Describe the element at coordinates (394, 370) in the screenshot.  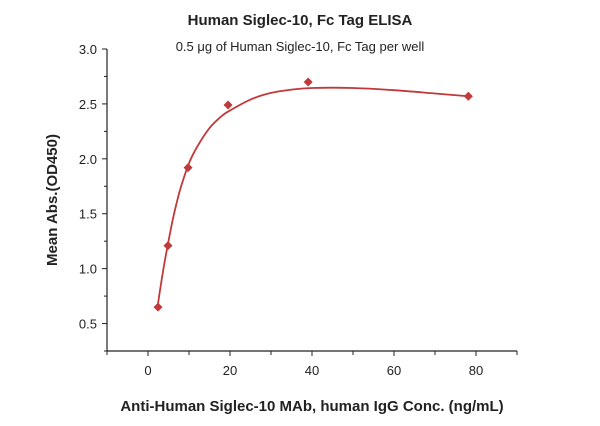
I see `x-tick-label: 60` at that location.